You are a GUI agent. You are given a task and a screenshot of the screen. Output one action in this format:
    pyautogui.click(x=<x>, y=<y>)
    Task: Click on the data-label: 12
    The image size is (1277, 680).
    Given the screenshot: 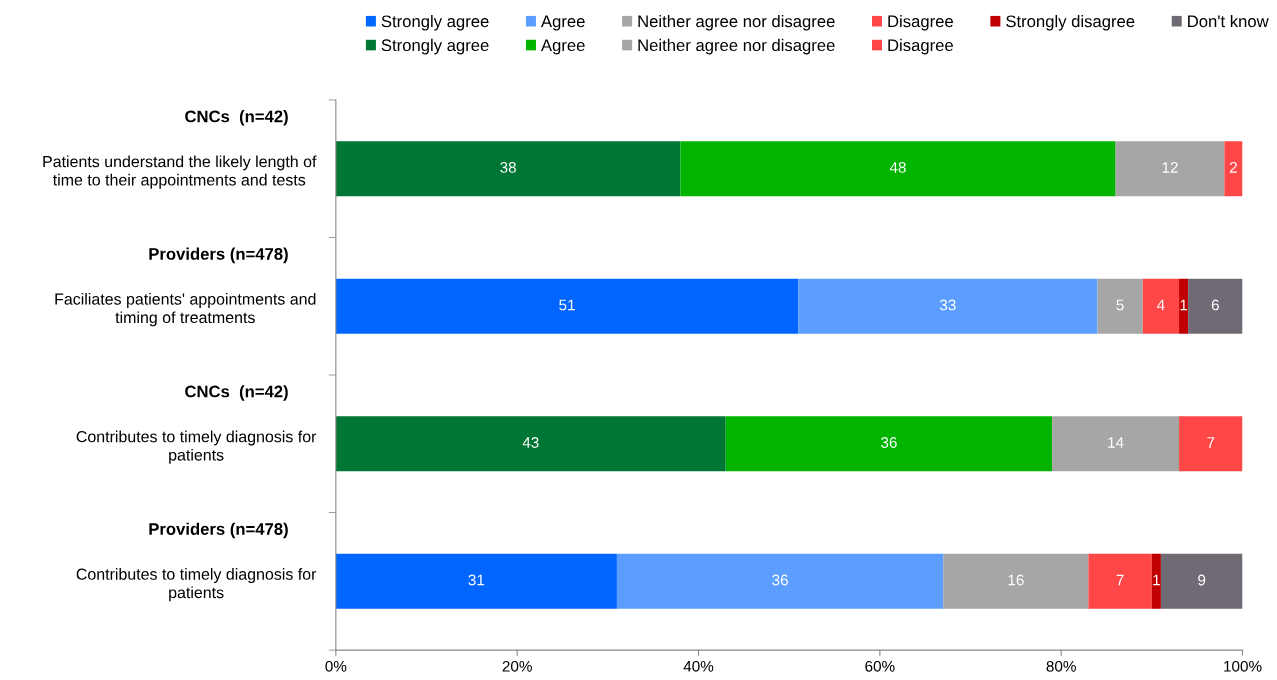 What is the action you would take?
    pyautogui.click(x=1170, y=167)
    